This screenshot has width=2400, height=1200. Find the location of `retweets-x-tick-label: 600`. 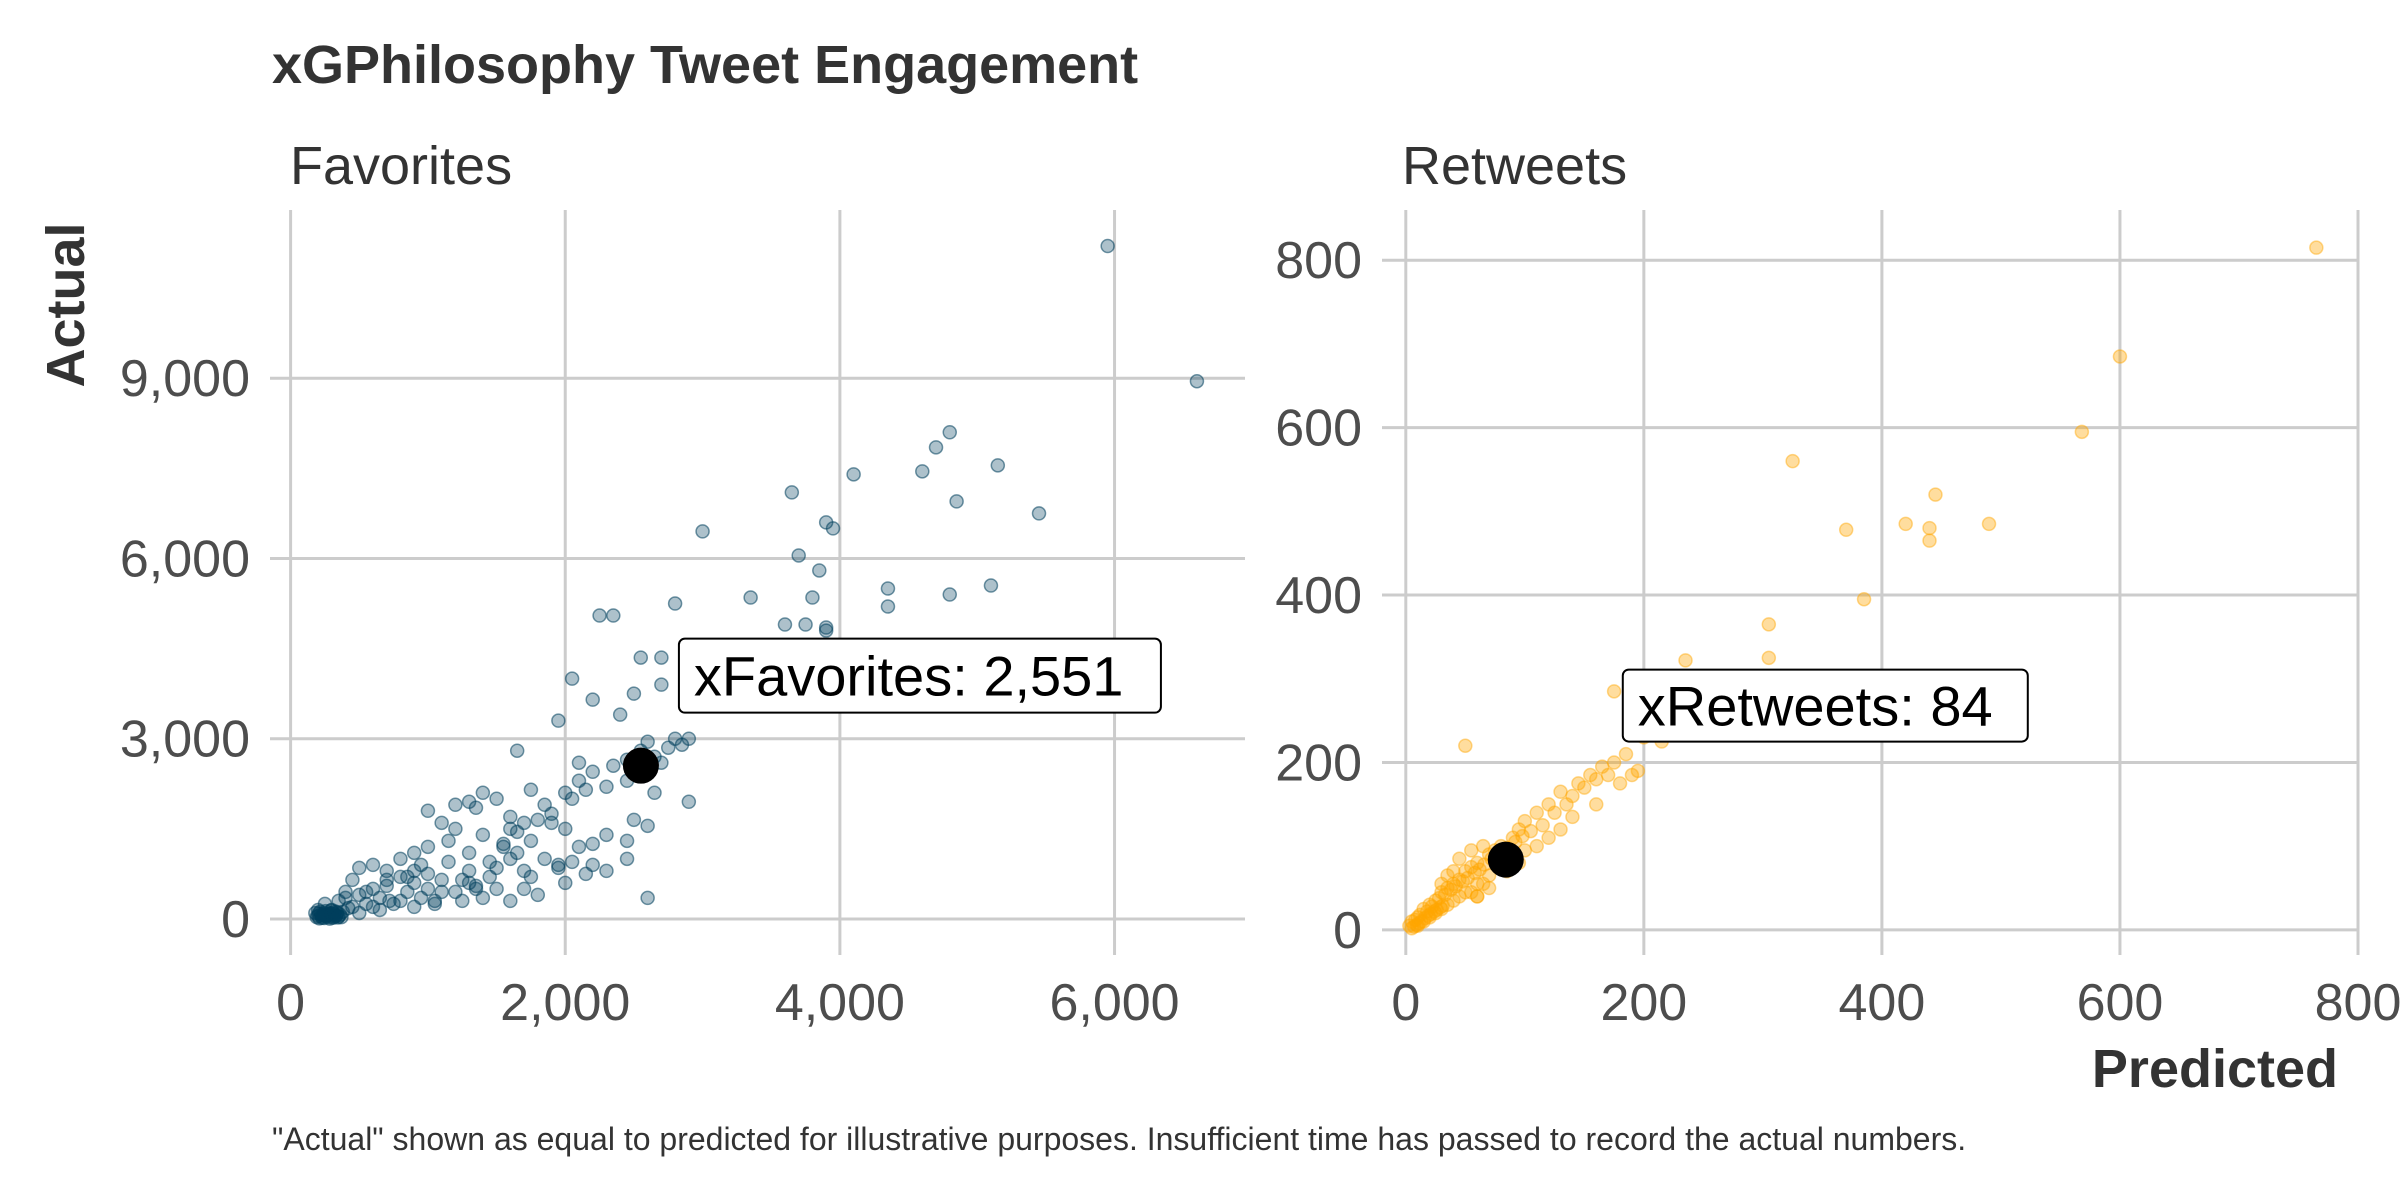

retweets-x-tick-label: 600 is located at coordinates (2120, 1003).